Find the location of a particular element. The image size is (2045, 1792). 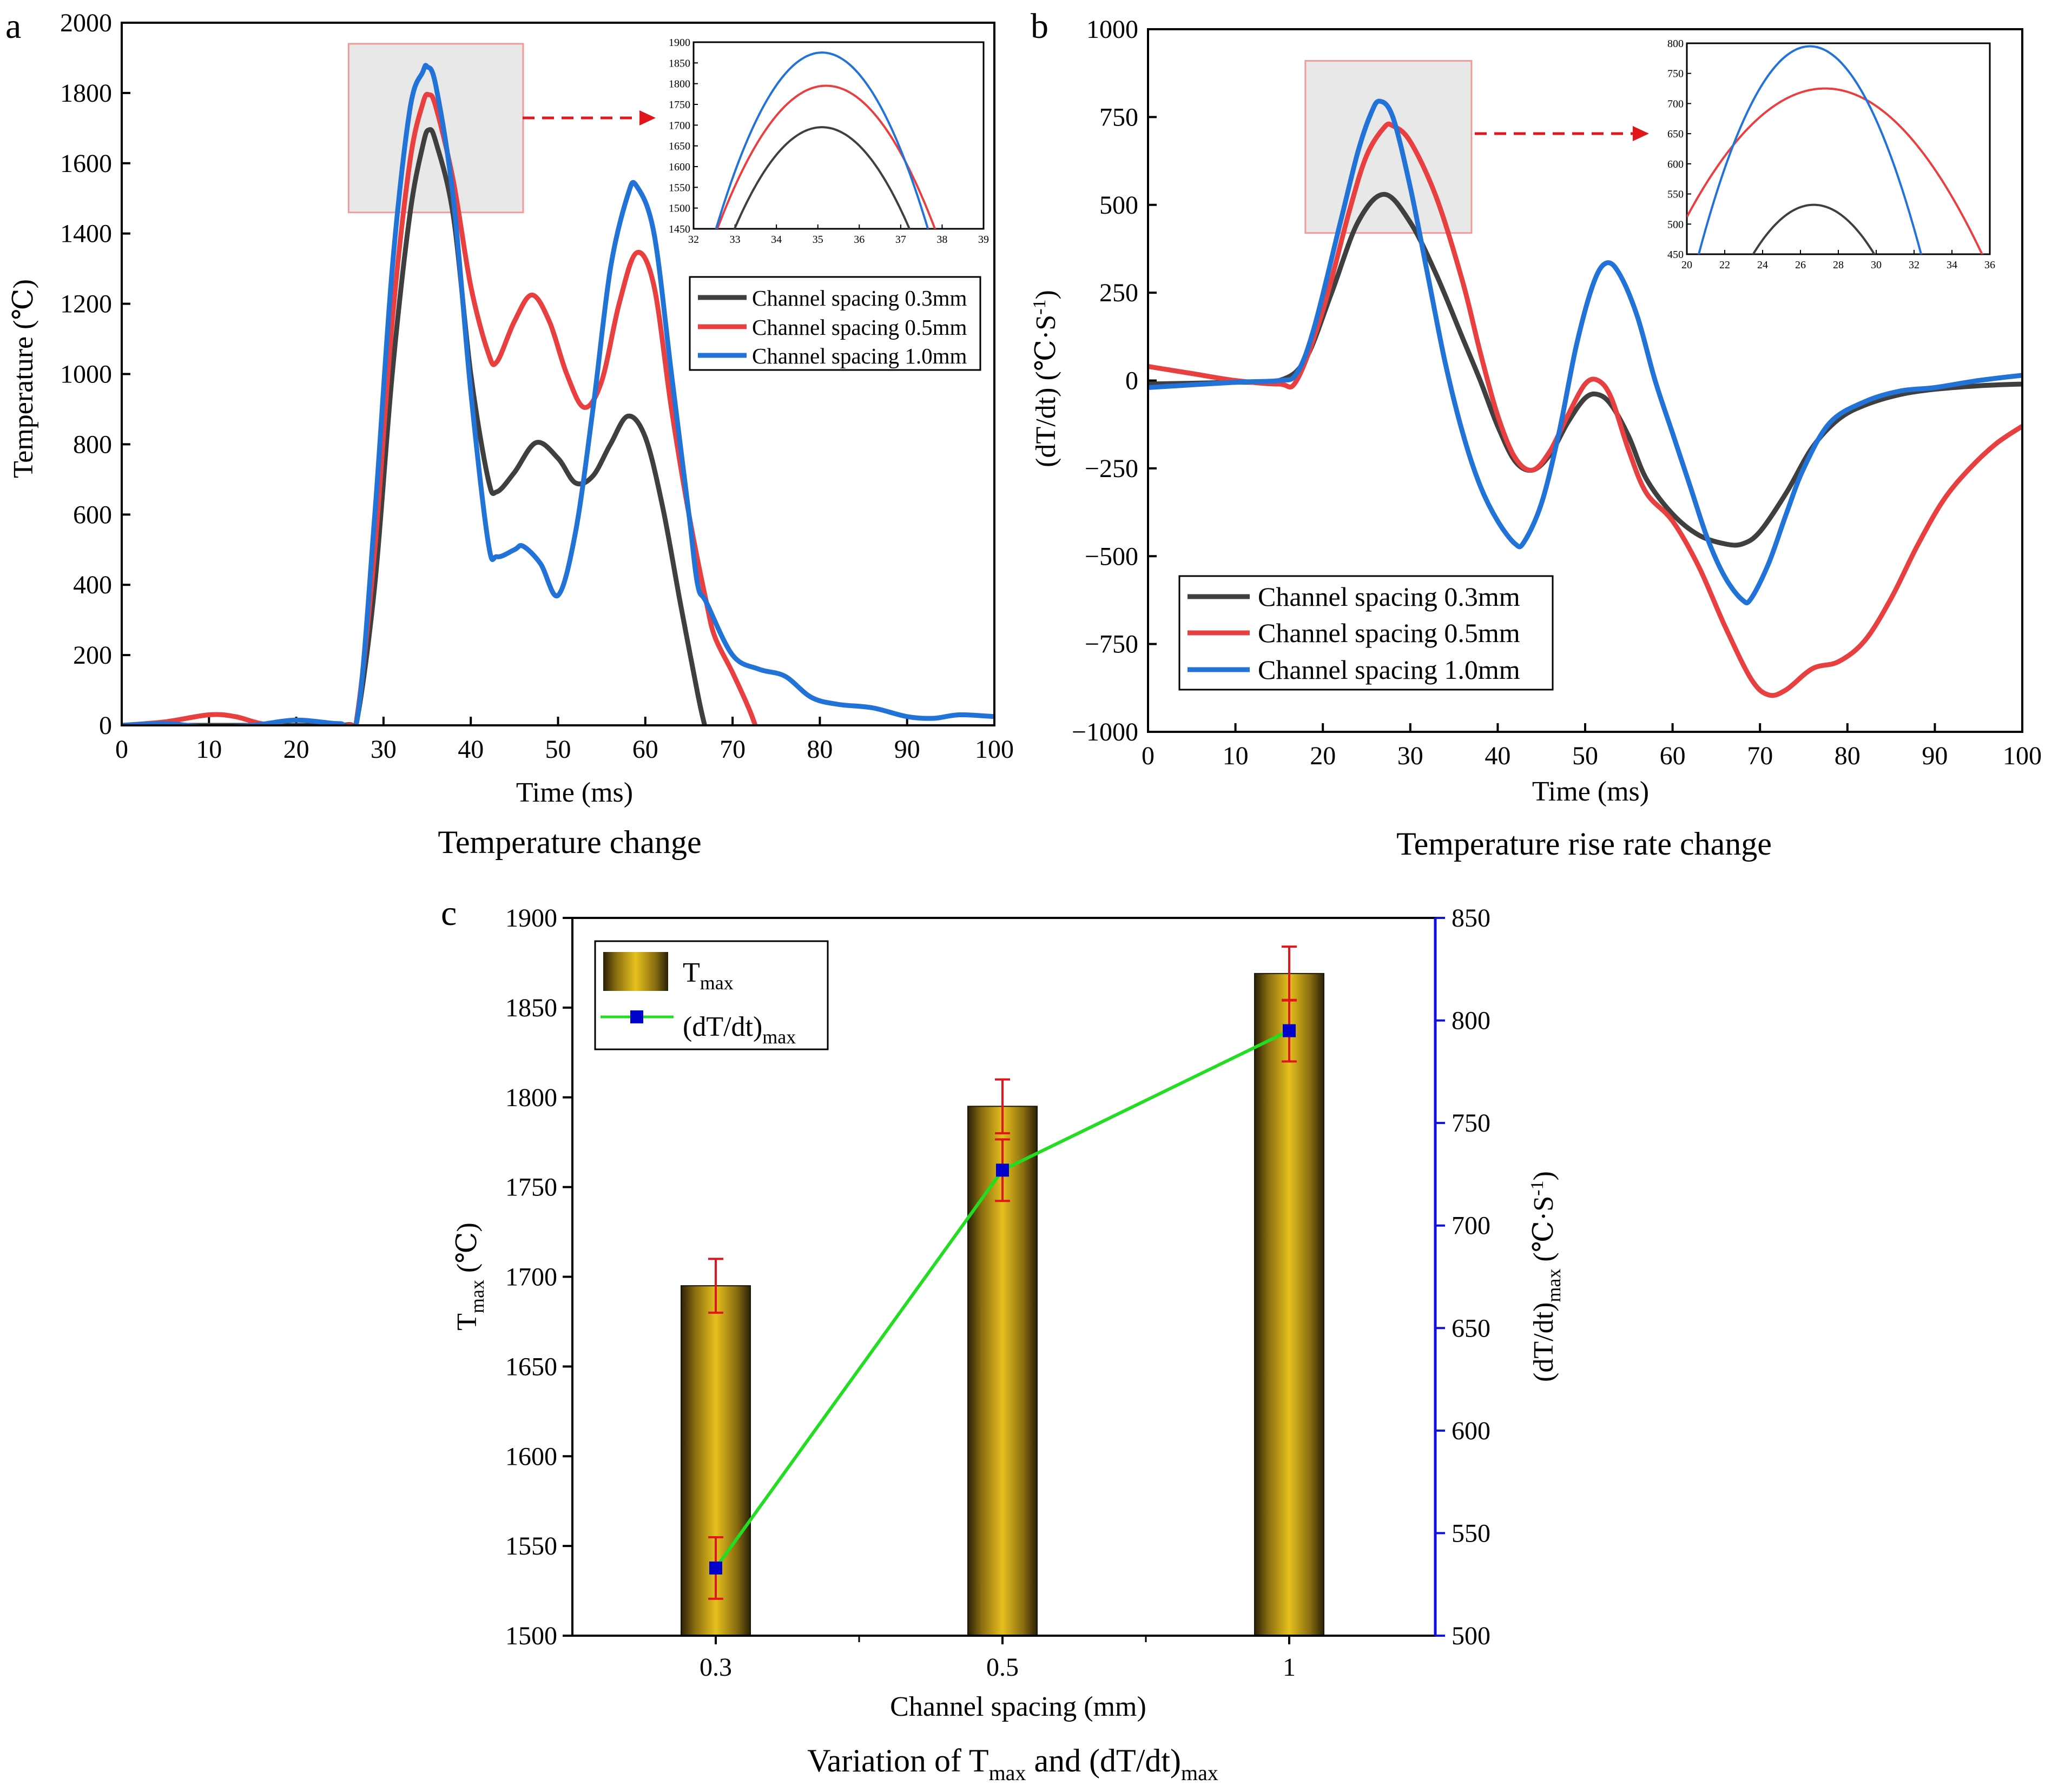

zoom-region-a is located at coordinates (436, 128).